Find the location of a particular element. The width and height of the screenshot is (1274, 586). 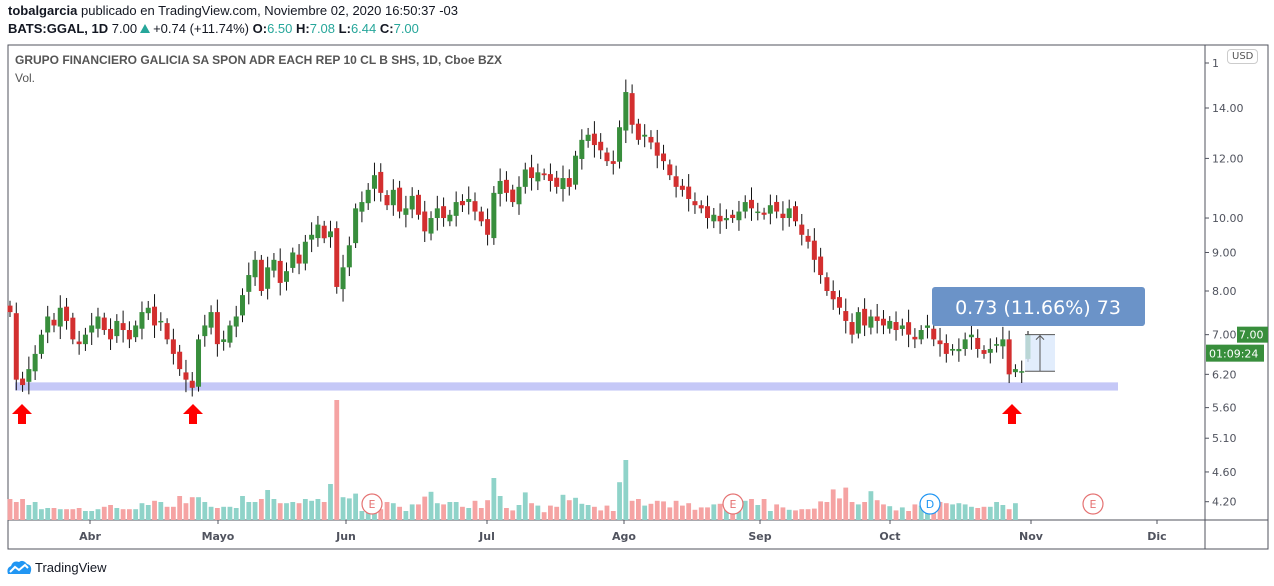

tradingview-cloud-icon is located at coordinates (19, 567).